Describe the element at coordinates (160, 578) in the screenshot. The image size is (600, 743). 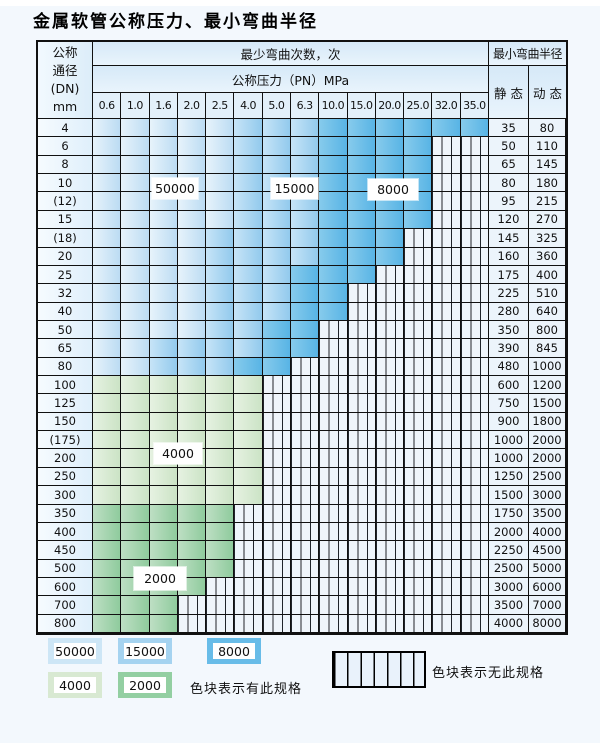
I see `cycles-label-2000: 2000` at that location.